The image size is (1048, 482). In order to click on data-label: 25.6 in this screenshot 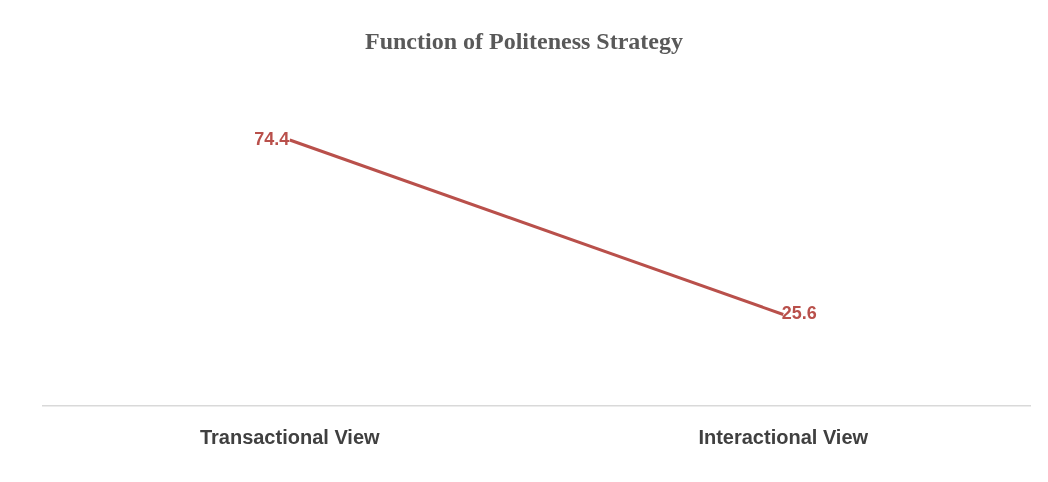, I will do `click(799, 313)`.